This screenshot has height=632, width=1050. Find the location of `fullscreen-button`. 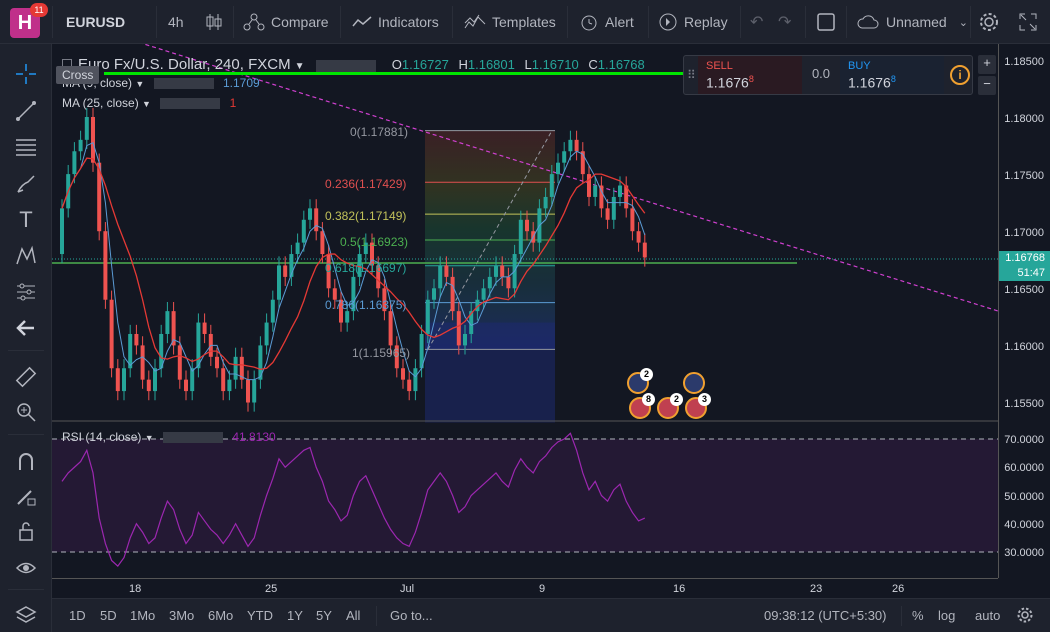

fullscreen-button is located at coordinates (1028, 22).